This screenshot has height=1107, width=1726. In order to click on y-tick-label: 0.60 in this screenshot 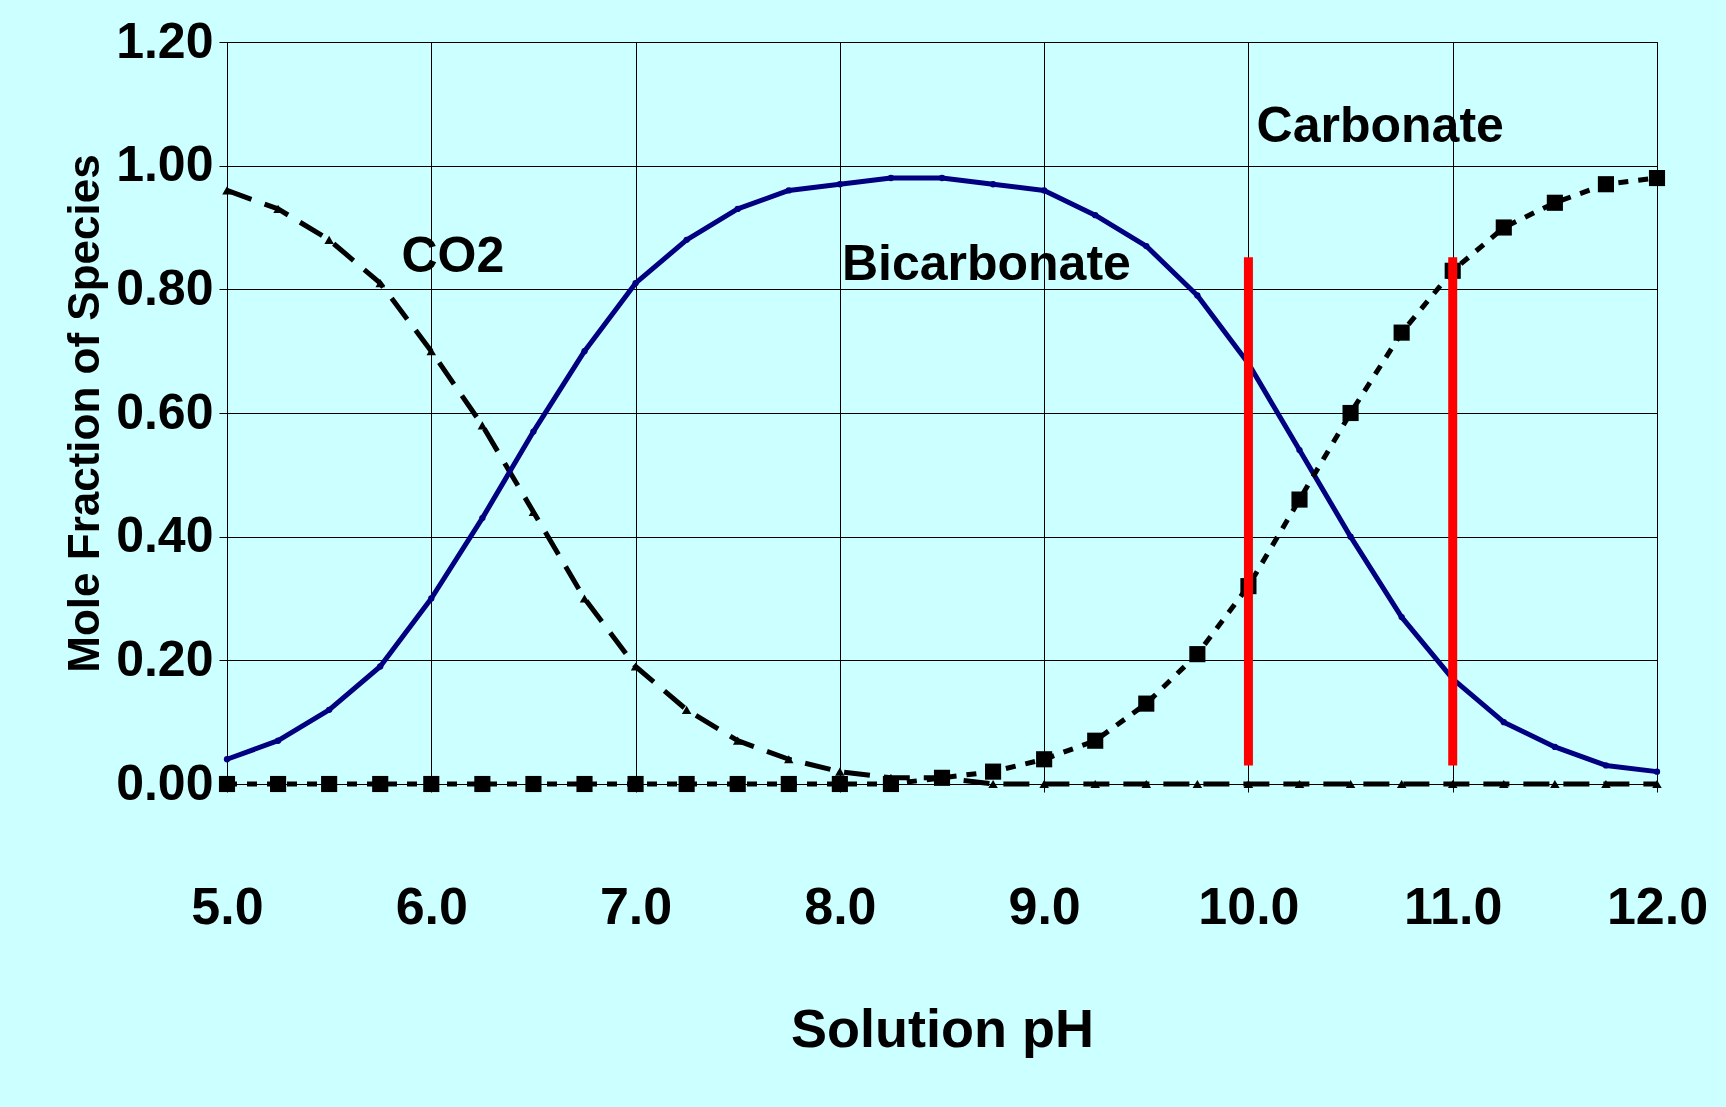, I will do `click(165, 411)`.